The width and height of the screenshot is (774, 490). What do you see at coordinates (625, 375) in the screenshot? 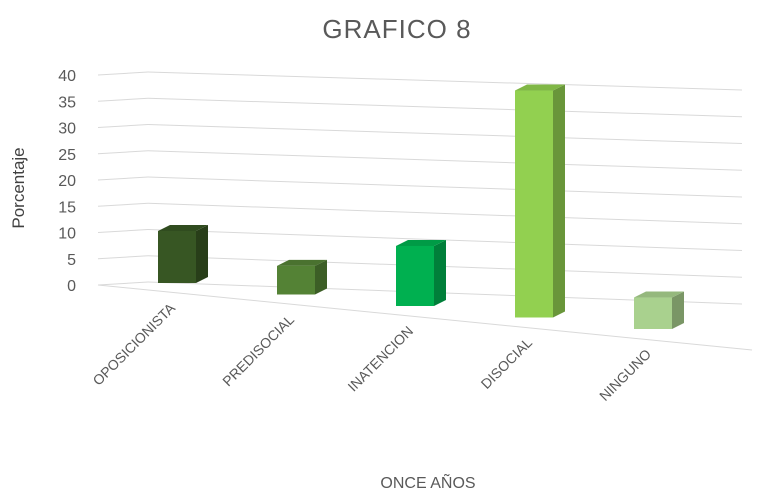
I see `x-tick-label: NINGUNO` at bounding box center [625, 375].